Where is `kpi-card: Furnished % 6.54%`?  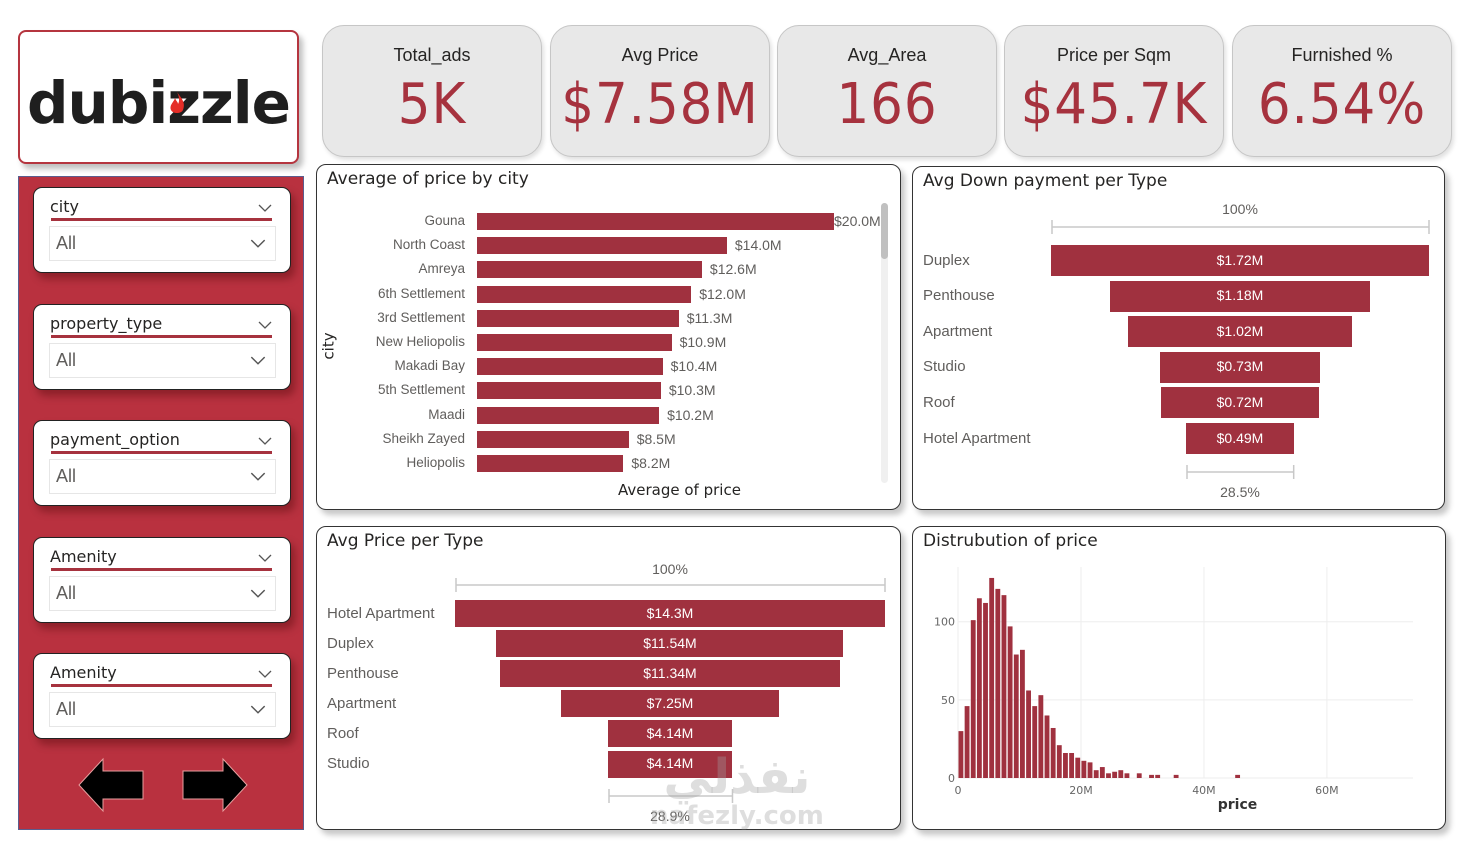 kpi-card: Furnished % 6.54% is located at coordinates (1342, 91).